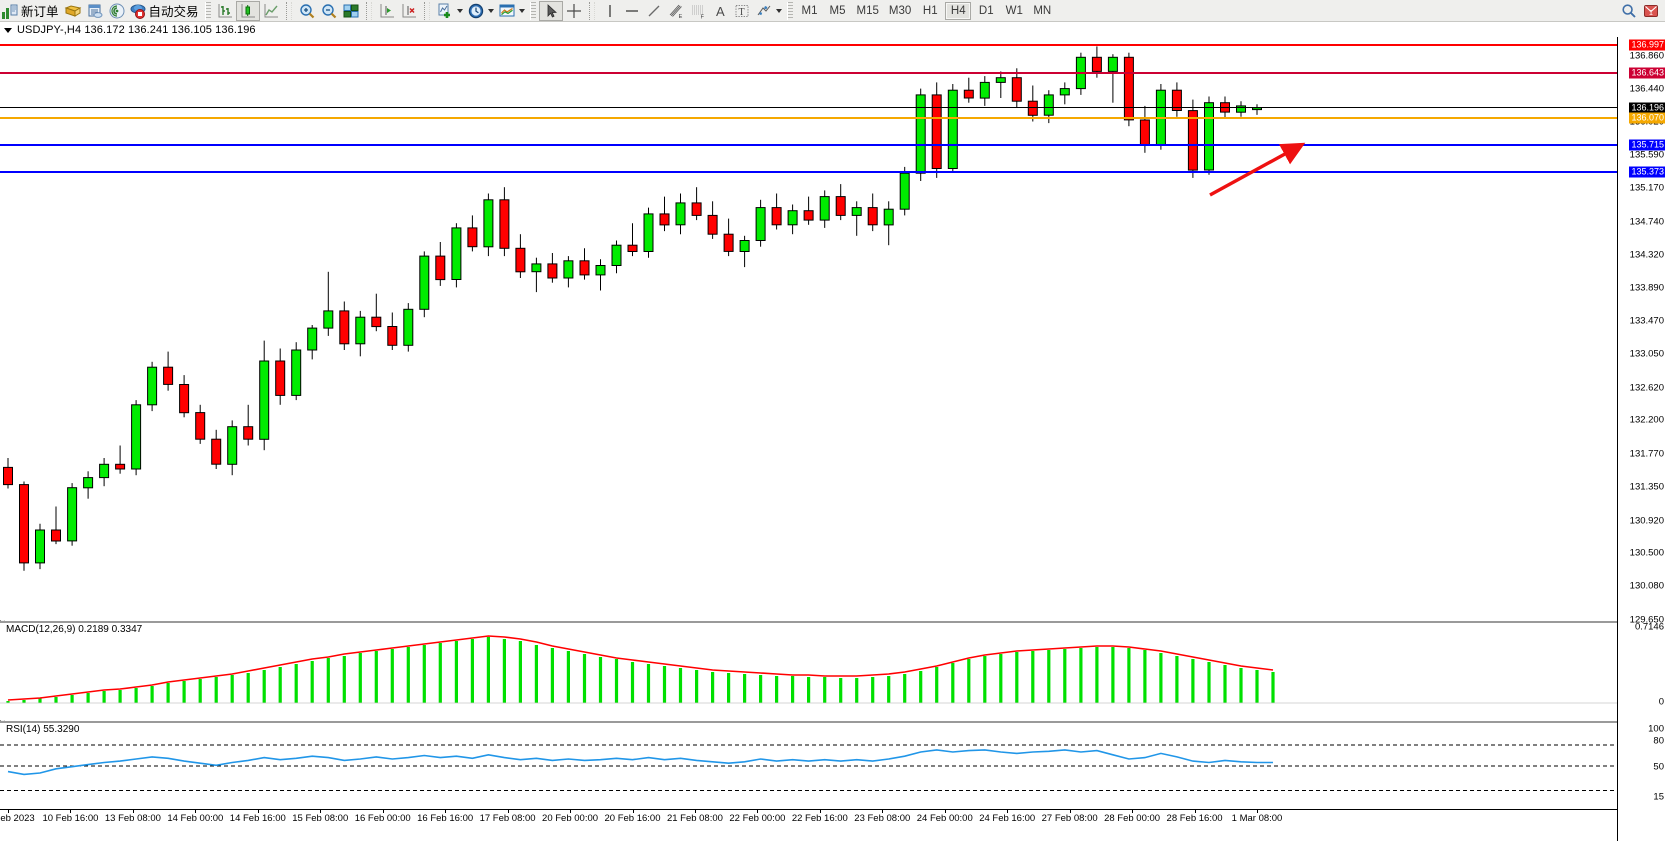 The width and height of the screenshot is (1665, 841). I want to click on chart-menu-caret-icon, so click(8, 30).